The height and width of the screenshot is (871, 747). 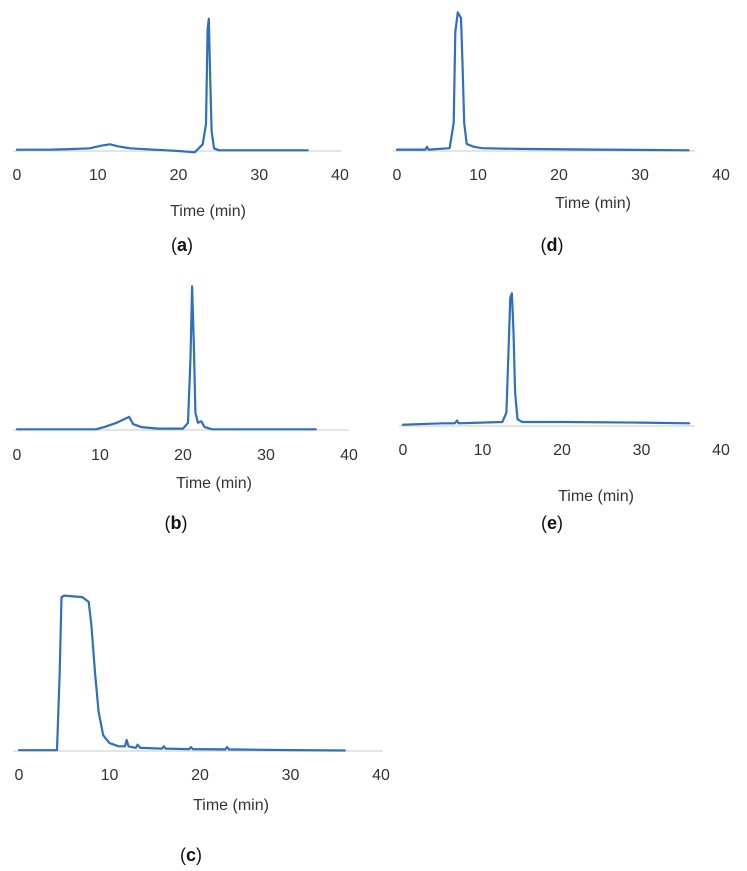 I want to click on panel-letter: a, so click(x=182, y=245).